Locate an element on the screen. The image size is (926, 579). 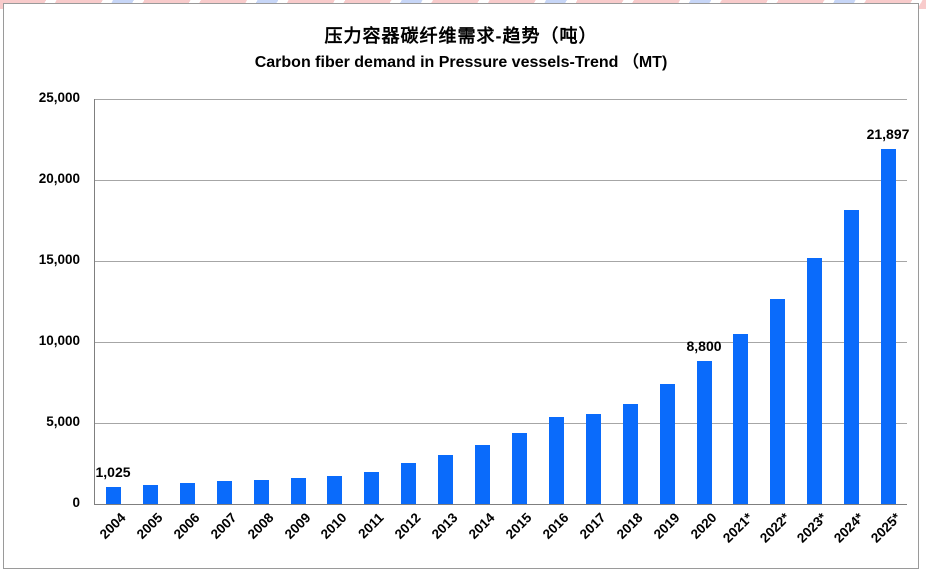
bar-2024* is located at coordinates (851, 357).